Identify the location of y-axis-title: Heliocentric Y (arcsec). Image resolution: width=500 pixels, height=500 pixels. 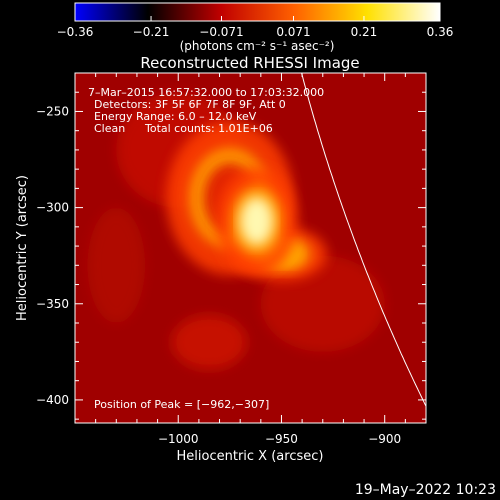
(22, 248).